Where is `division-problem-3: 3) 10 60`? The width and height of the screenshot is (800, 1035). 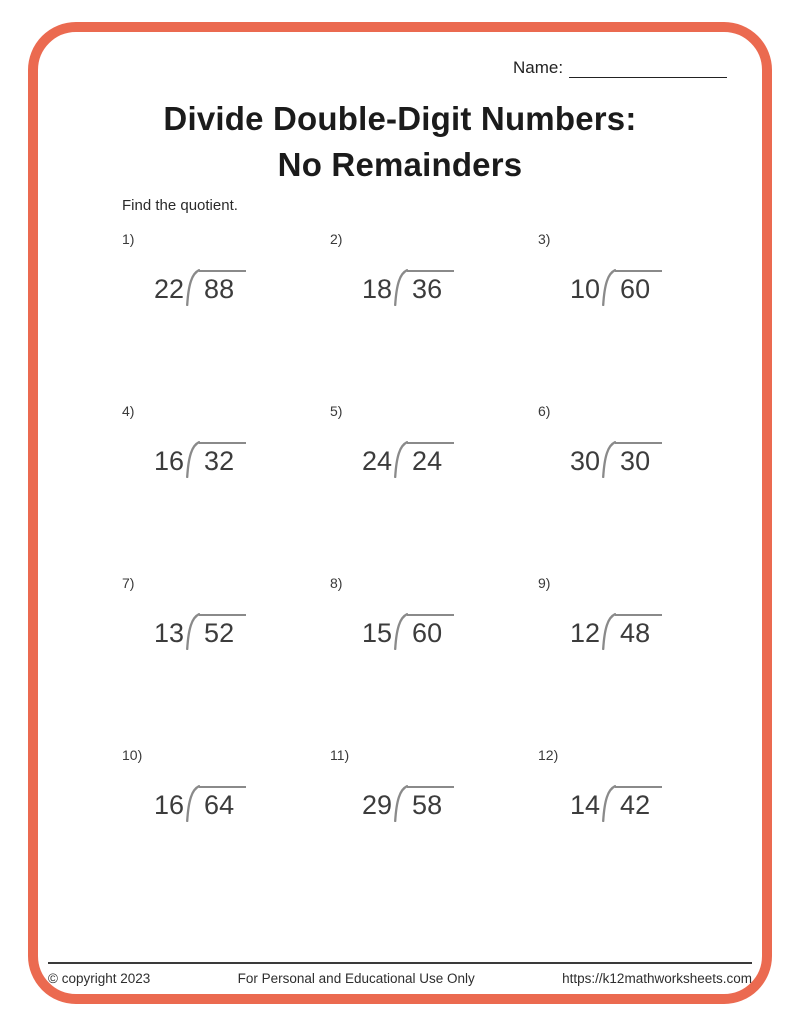 division-problem-3: 3) 10 60 is located at coordinates (642, 317).